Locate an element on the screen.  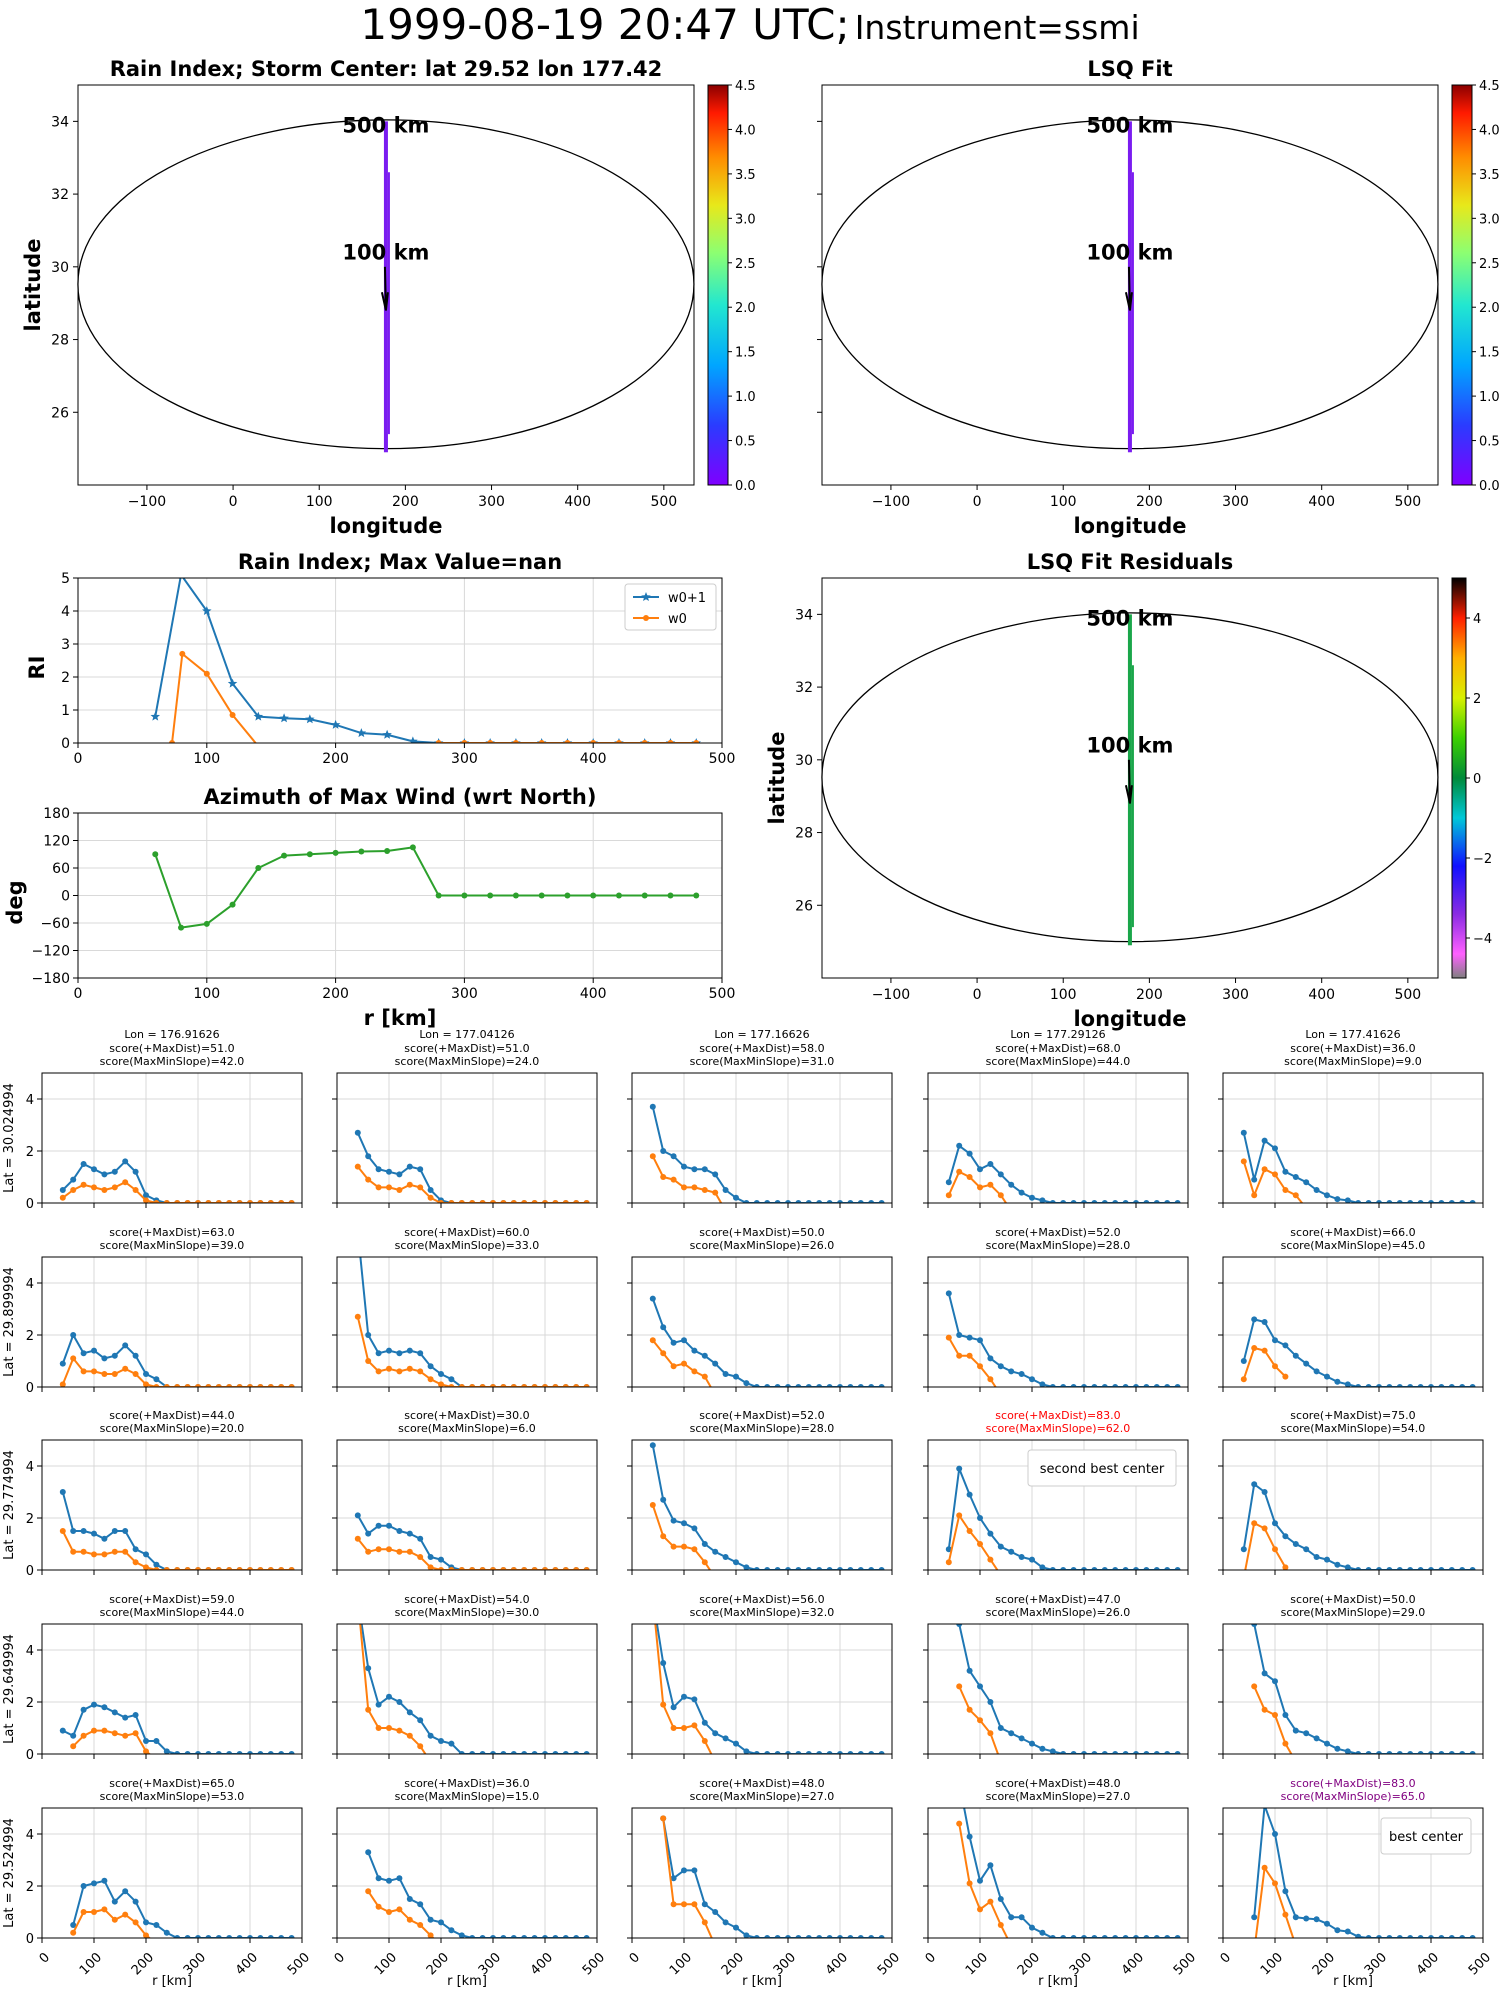
score-maxdist: score(+MaxDist)=52.0 is located at coordinates (1057, 1232).